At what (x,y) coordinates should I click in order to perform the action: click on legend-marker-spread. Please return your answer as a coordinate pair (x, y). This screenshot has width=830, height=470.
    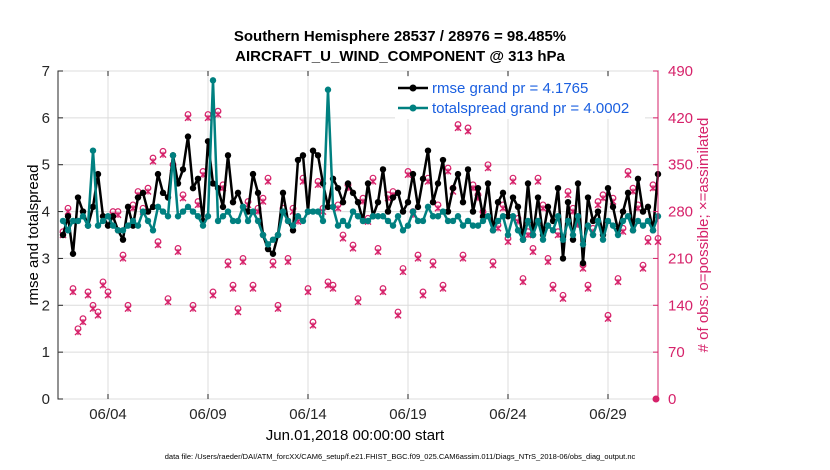
    Looking at the image, I should click on (413, 108).